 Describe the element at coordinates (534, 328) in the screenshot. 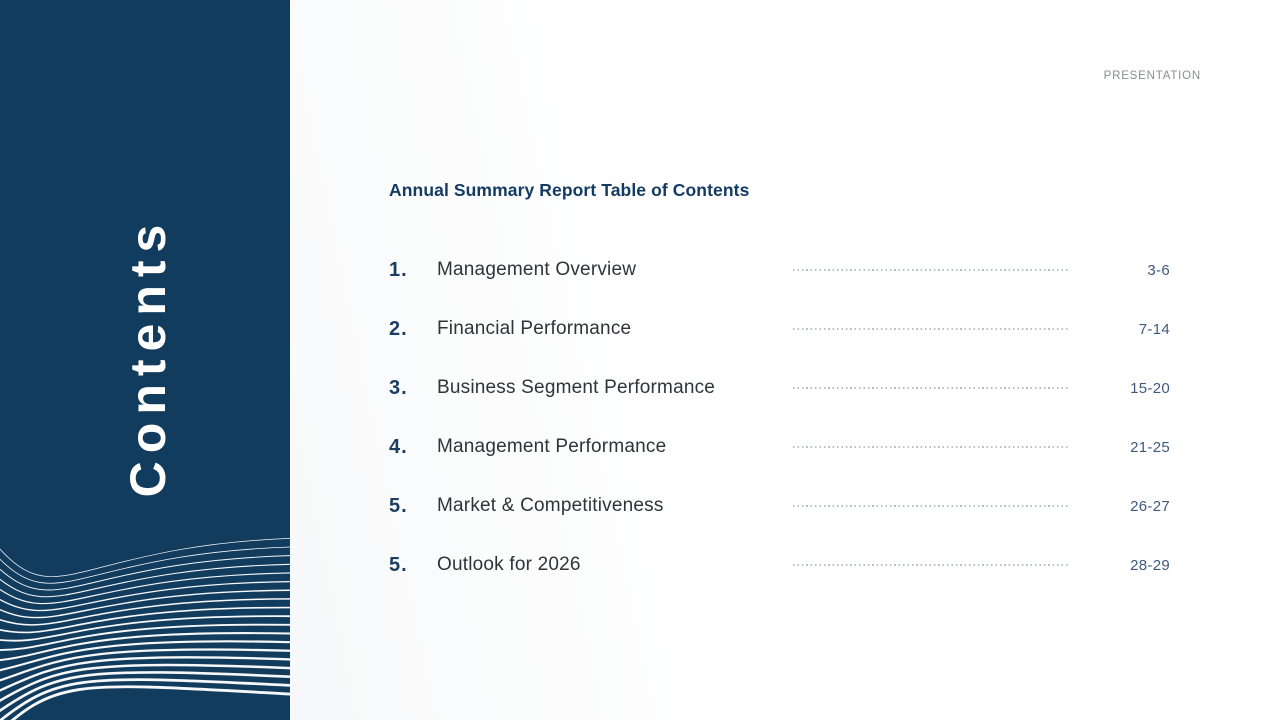

I see `toc-item-label: Financial Performance` at that location.